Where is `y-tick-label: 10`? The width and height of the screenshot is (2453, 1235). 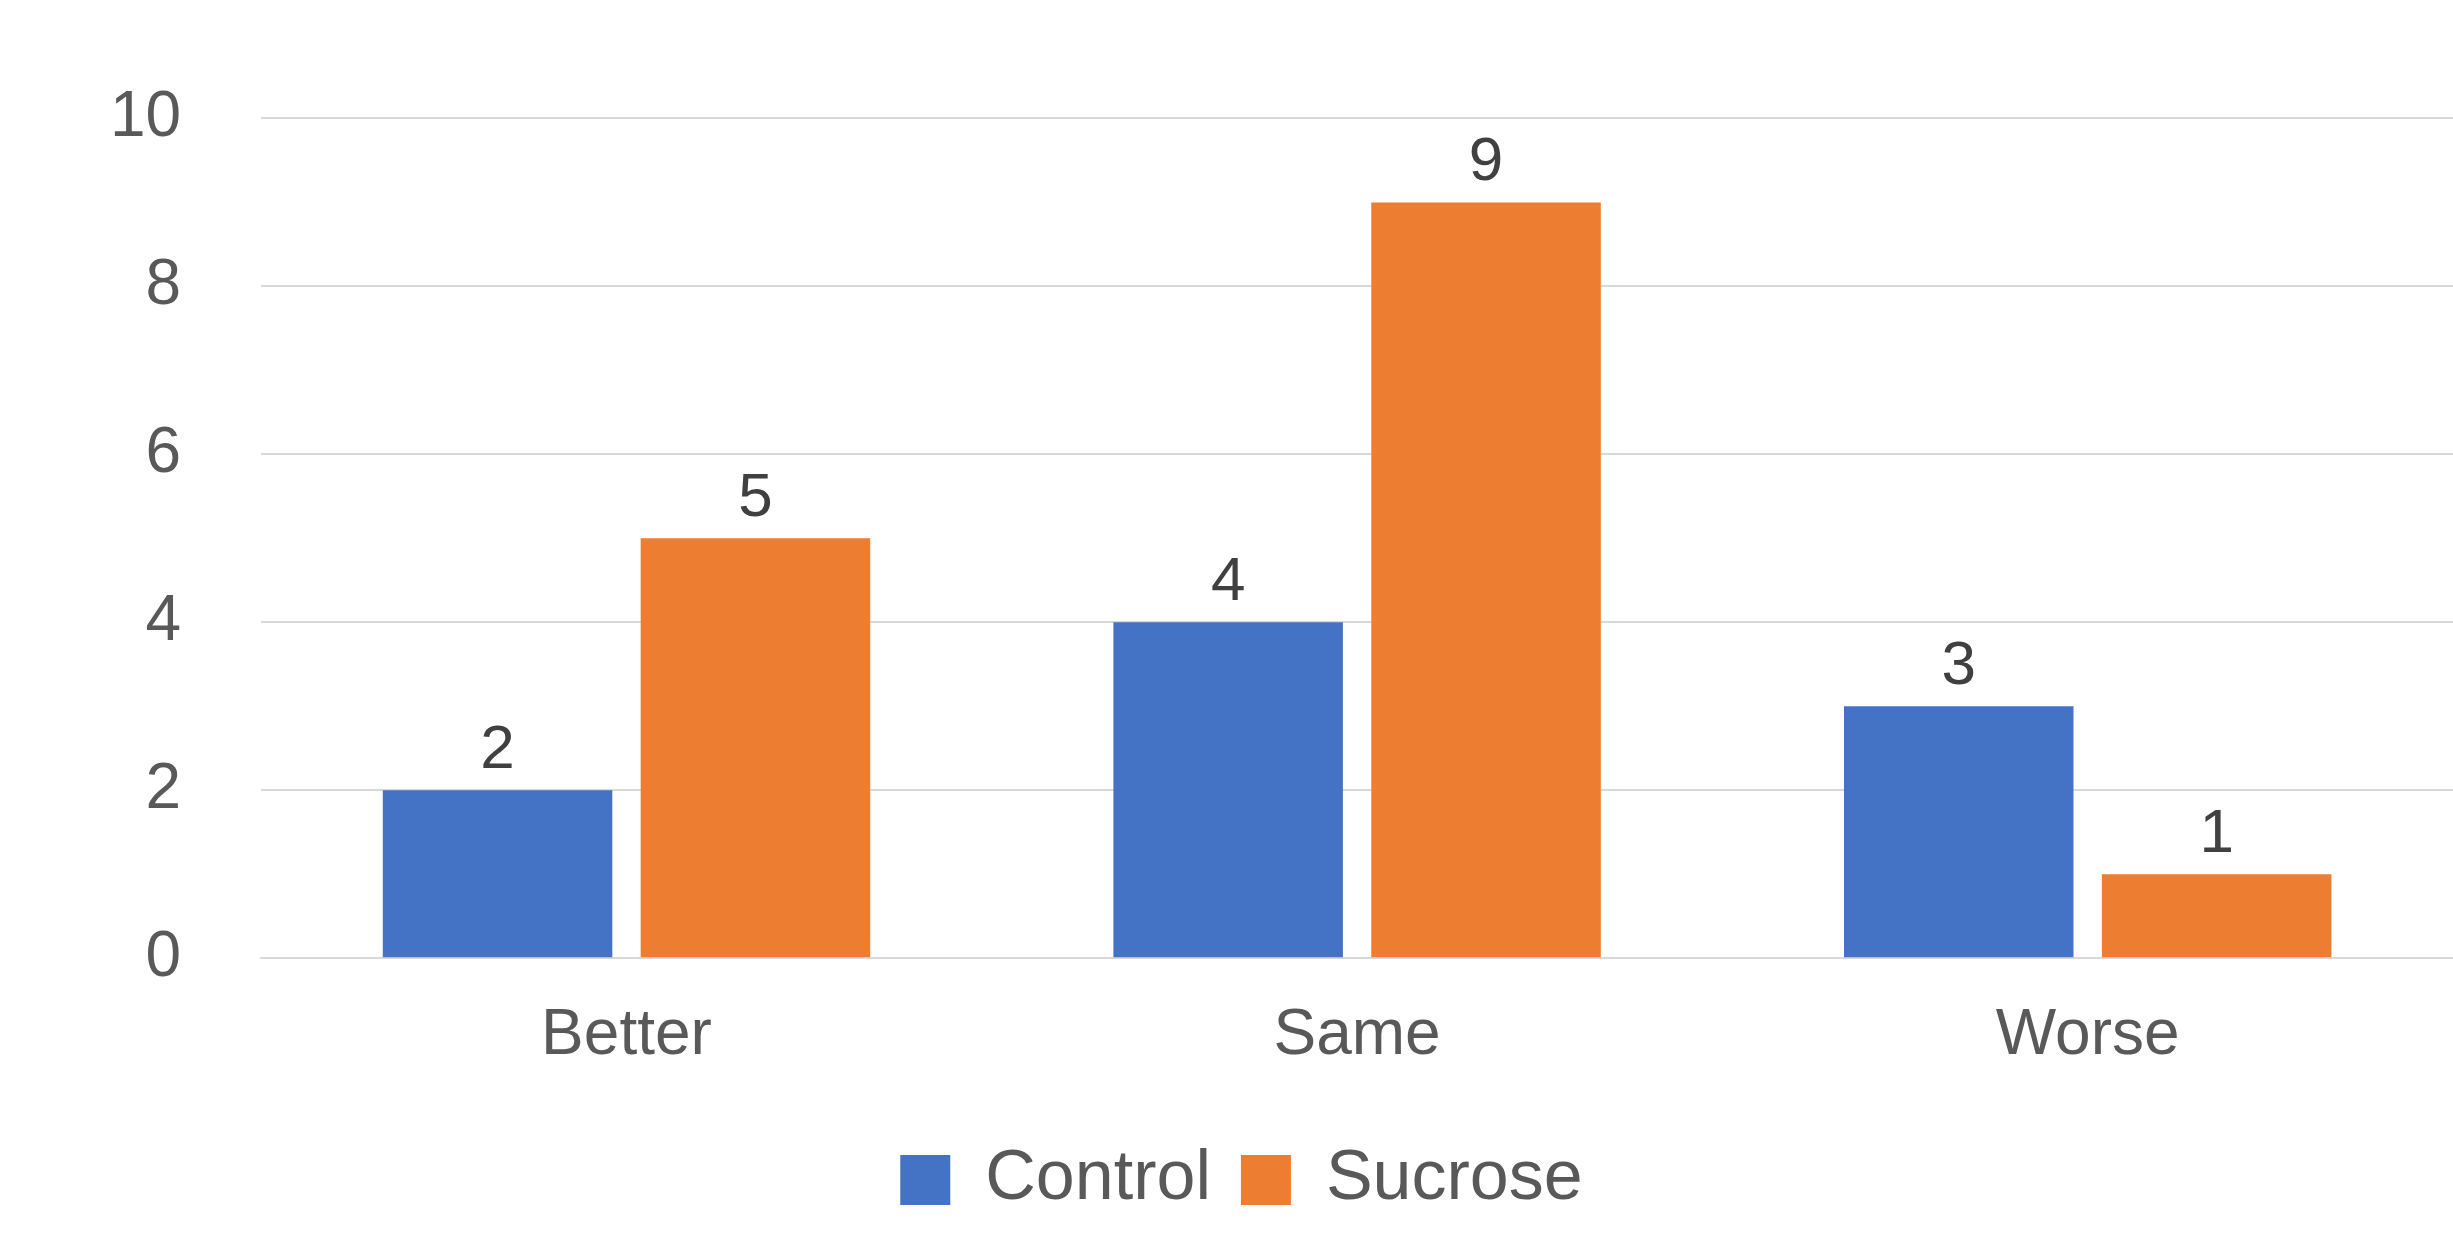 y-tick-label: 10 is located at coordinates (146, 114).